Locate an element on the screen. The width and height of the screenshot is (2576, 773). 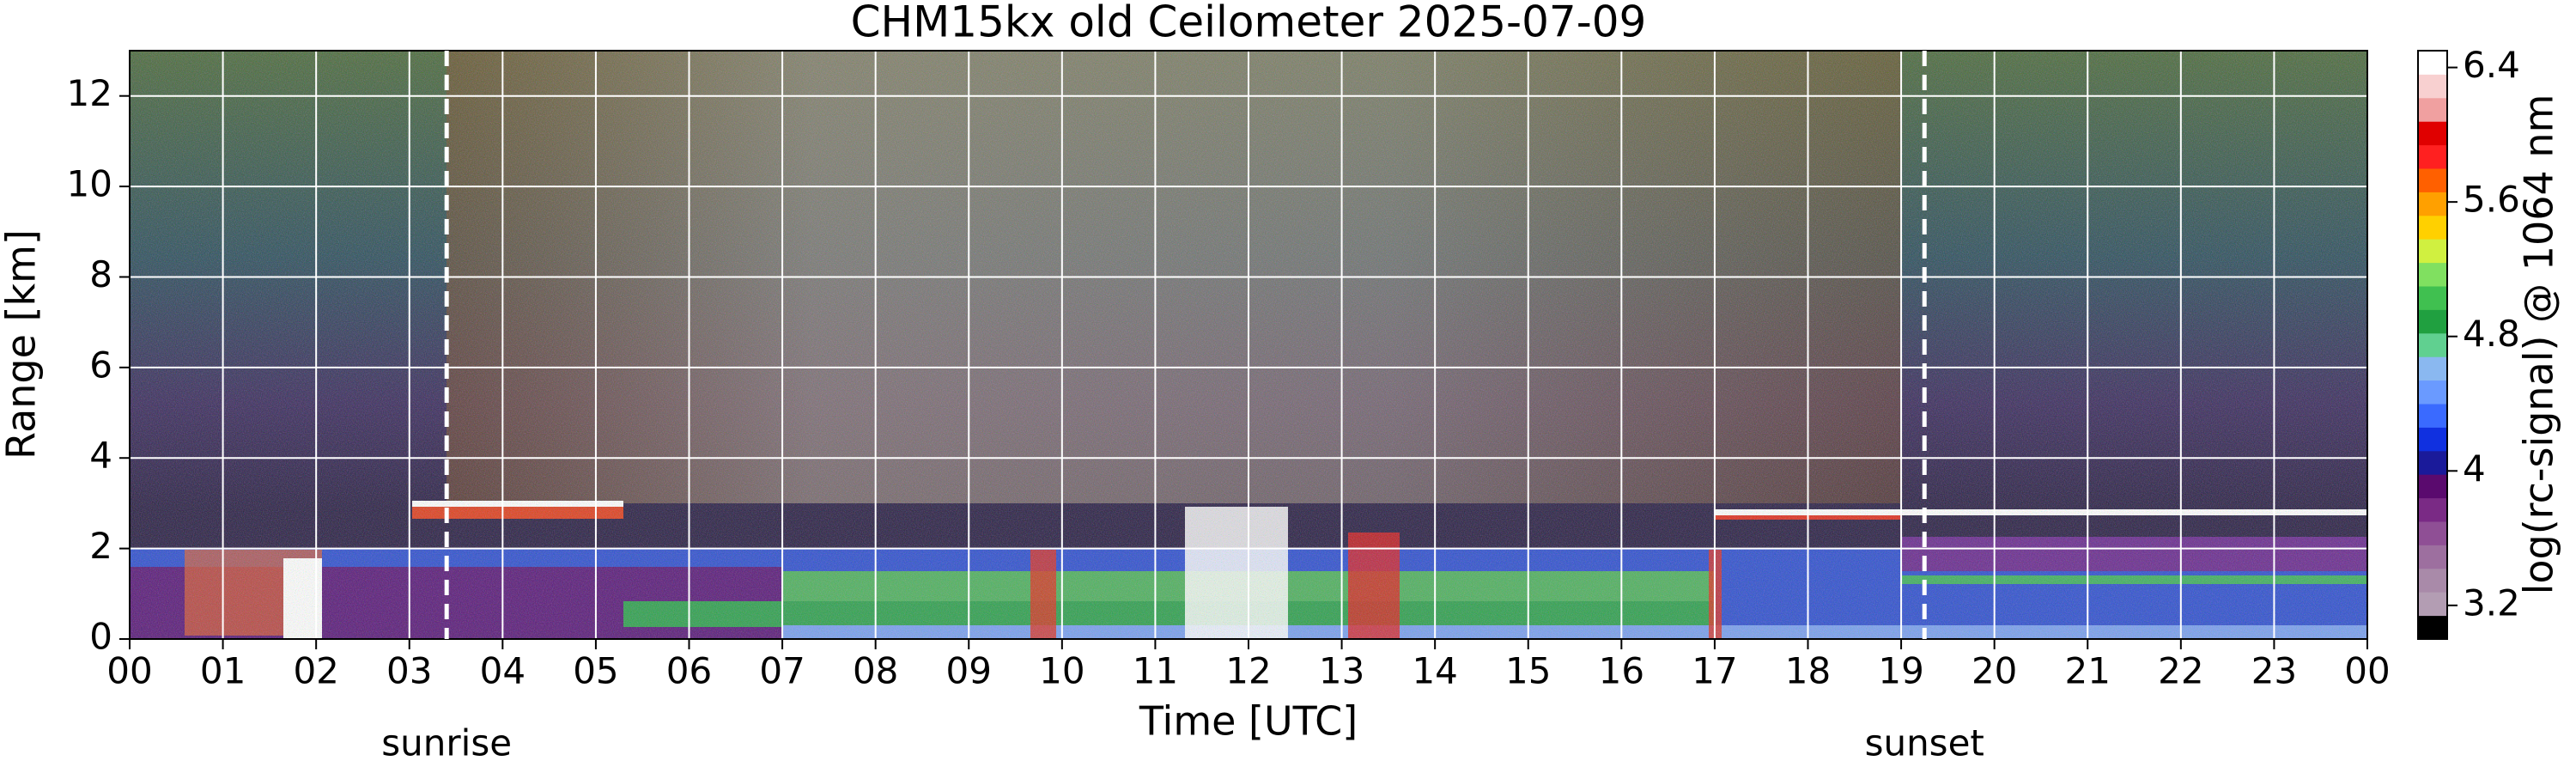
x-tick-label: 07 is located at coordinates (782, 671).